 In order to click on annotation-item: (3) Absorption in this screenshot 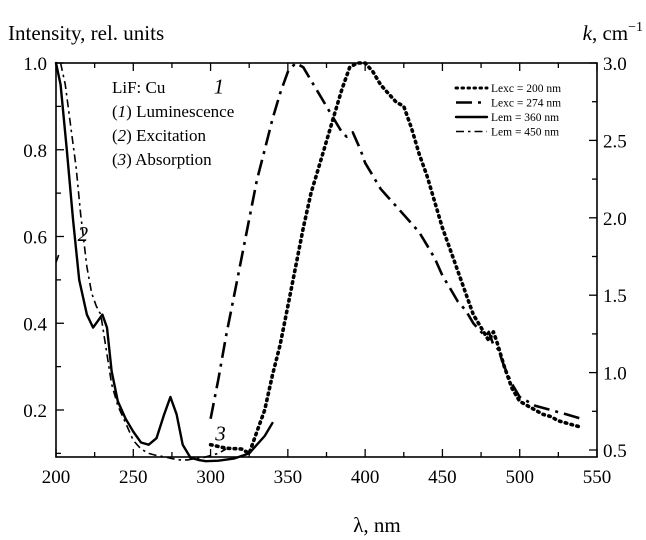, I will do `click(162, 159)`.